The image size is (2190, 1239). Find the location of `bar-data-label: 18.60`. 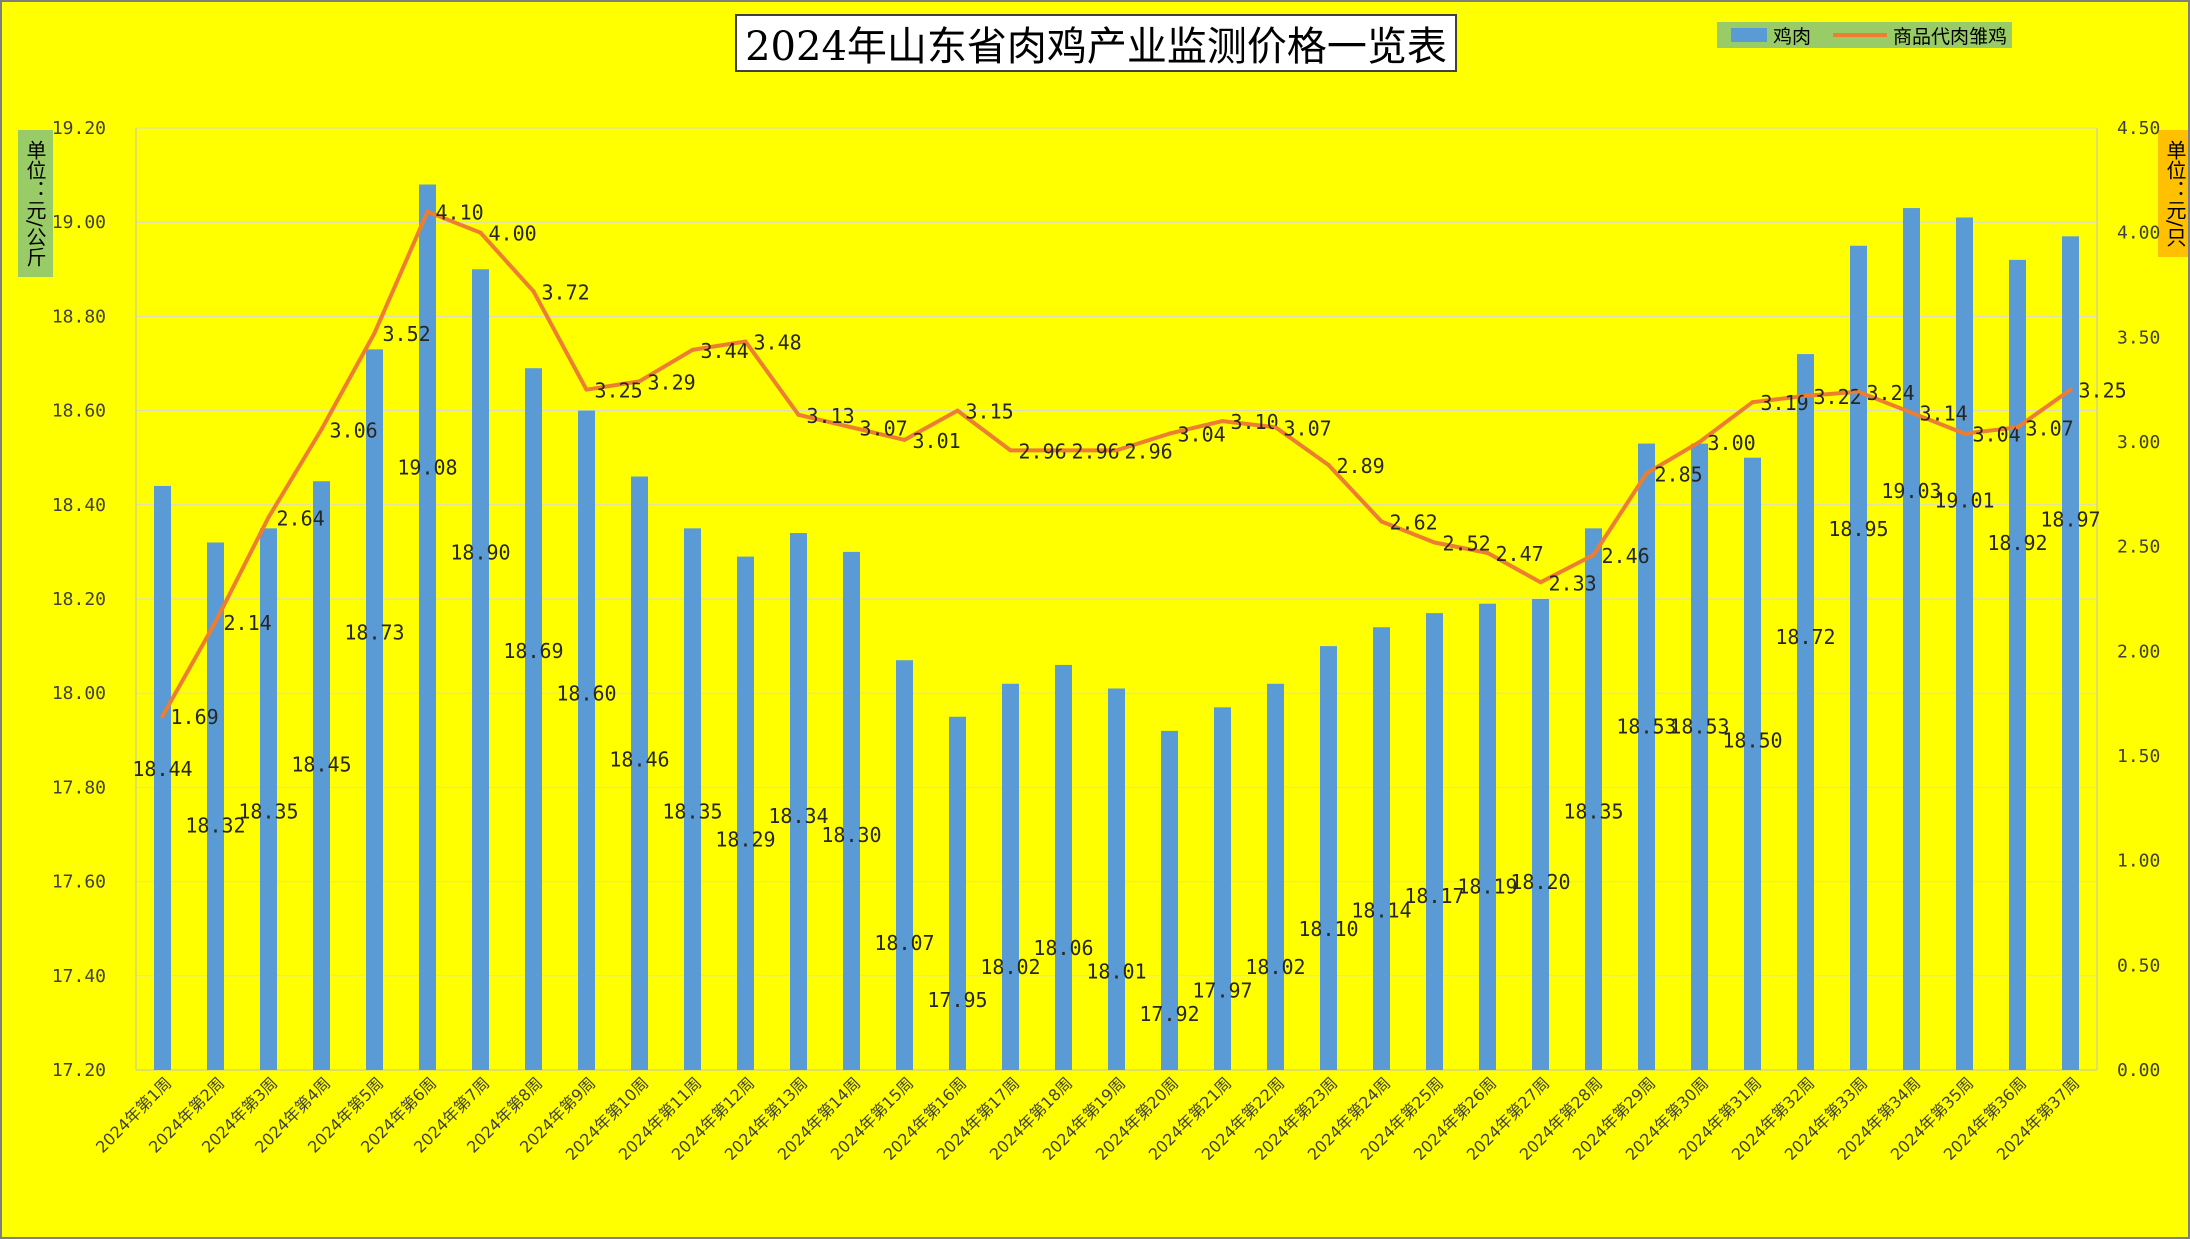

bar-data-label: 18.60 is located at coordinates (586, 694).